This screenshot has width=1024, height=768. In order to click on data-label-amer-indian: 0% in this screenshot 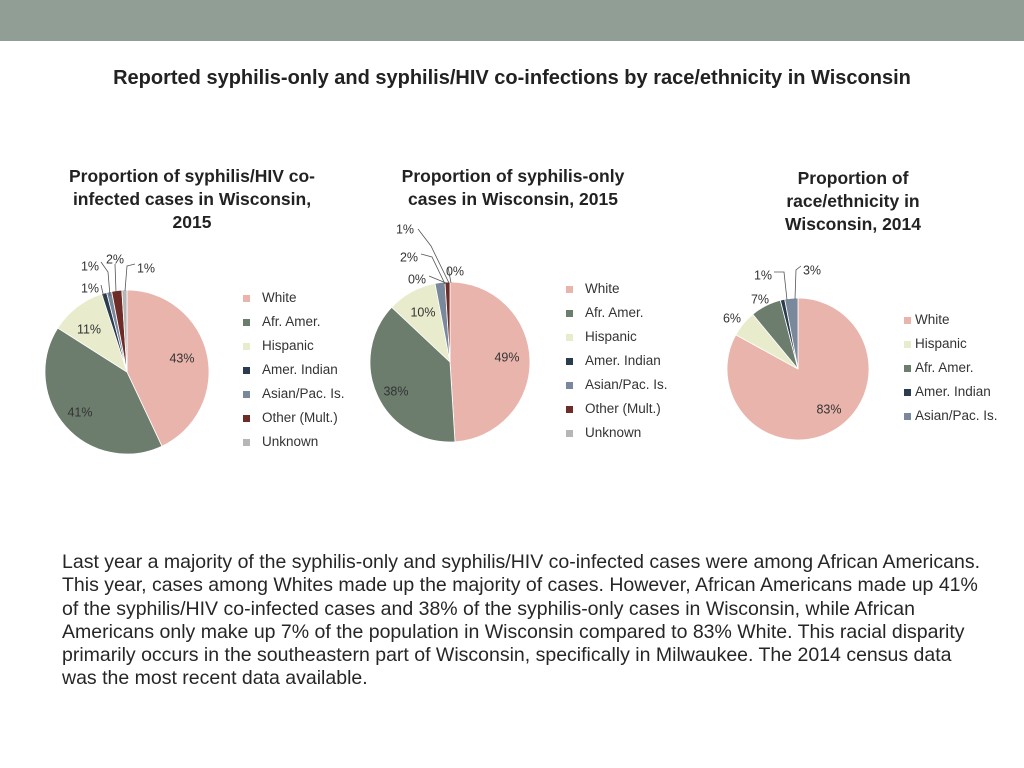, I will do `click(417, 279)`.